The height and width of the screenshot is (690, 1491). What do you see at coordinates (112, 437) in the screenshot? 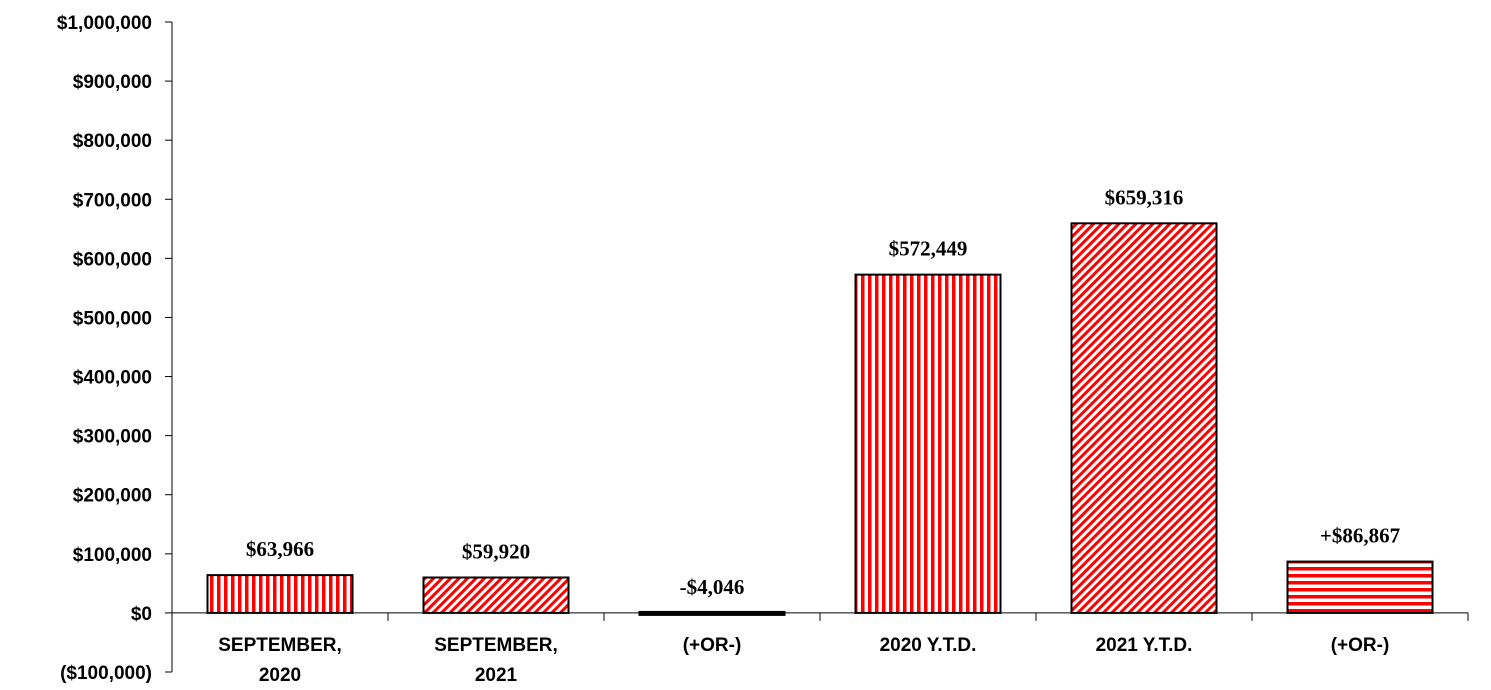
I see `y-tick-label: $300,000` at bounding box center [112, 437].